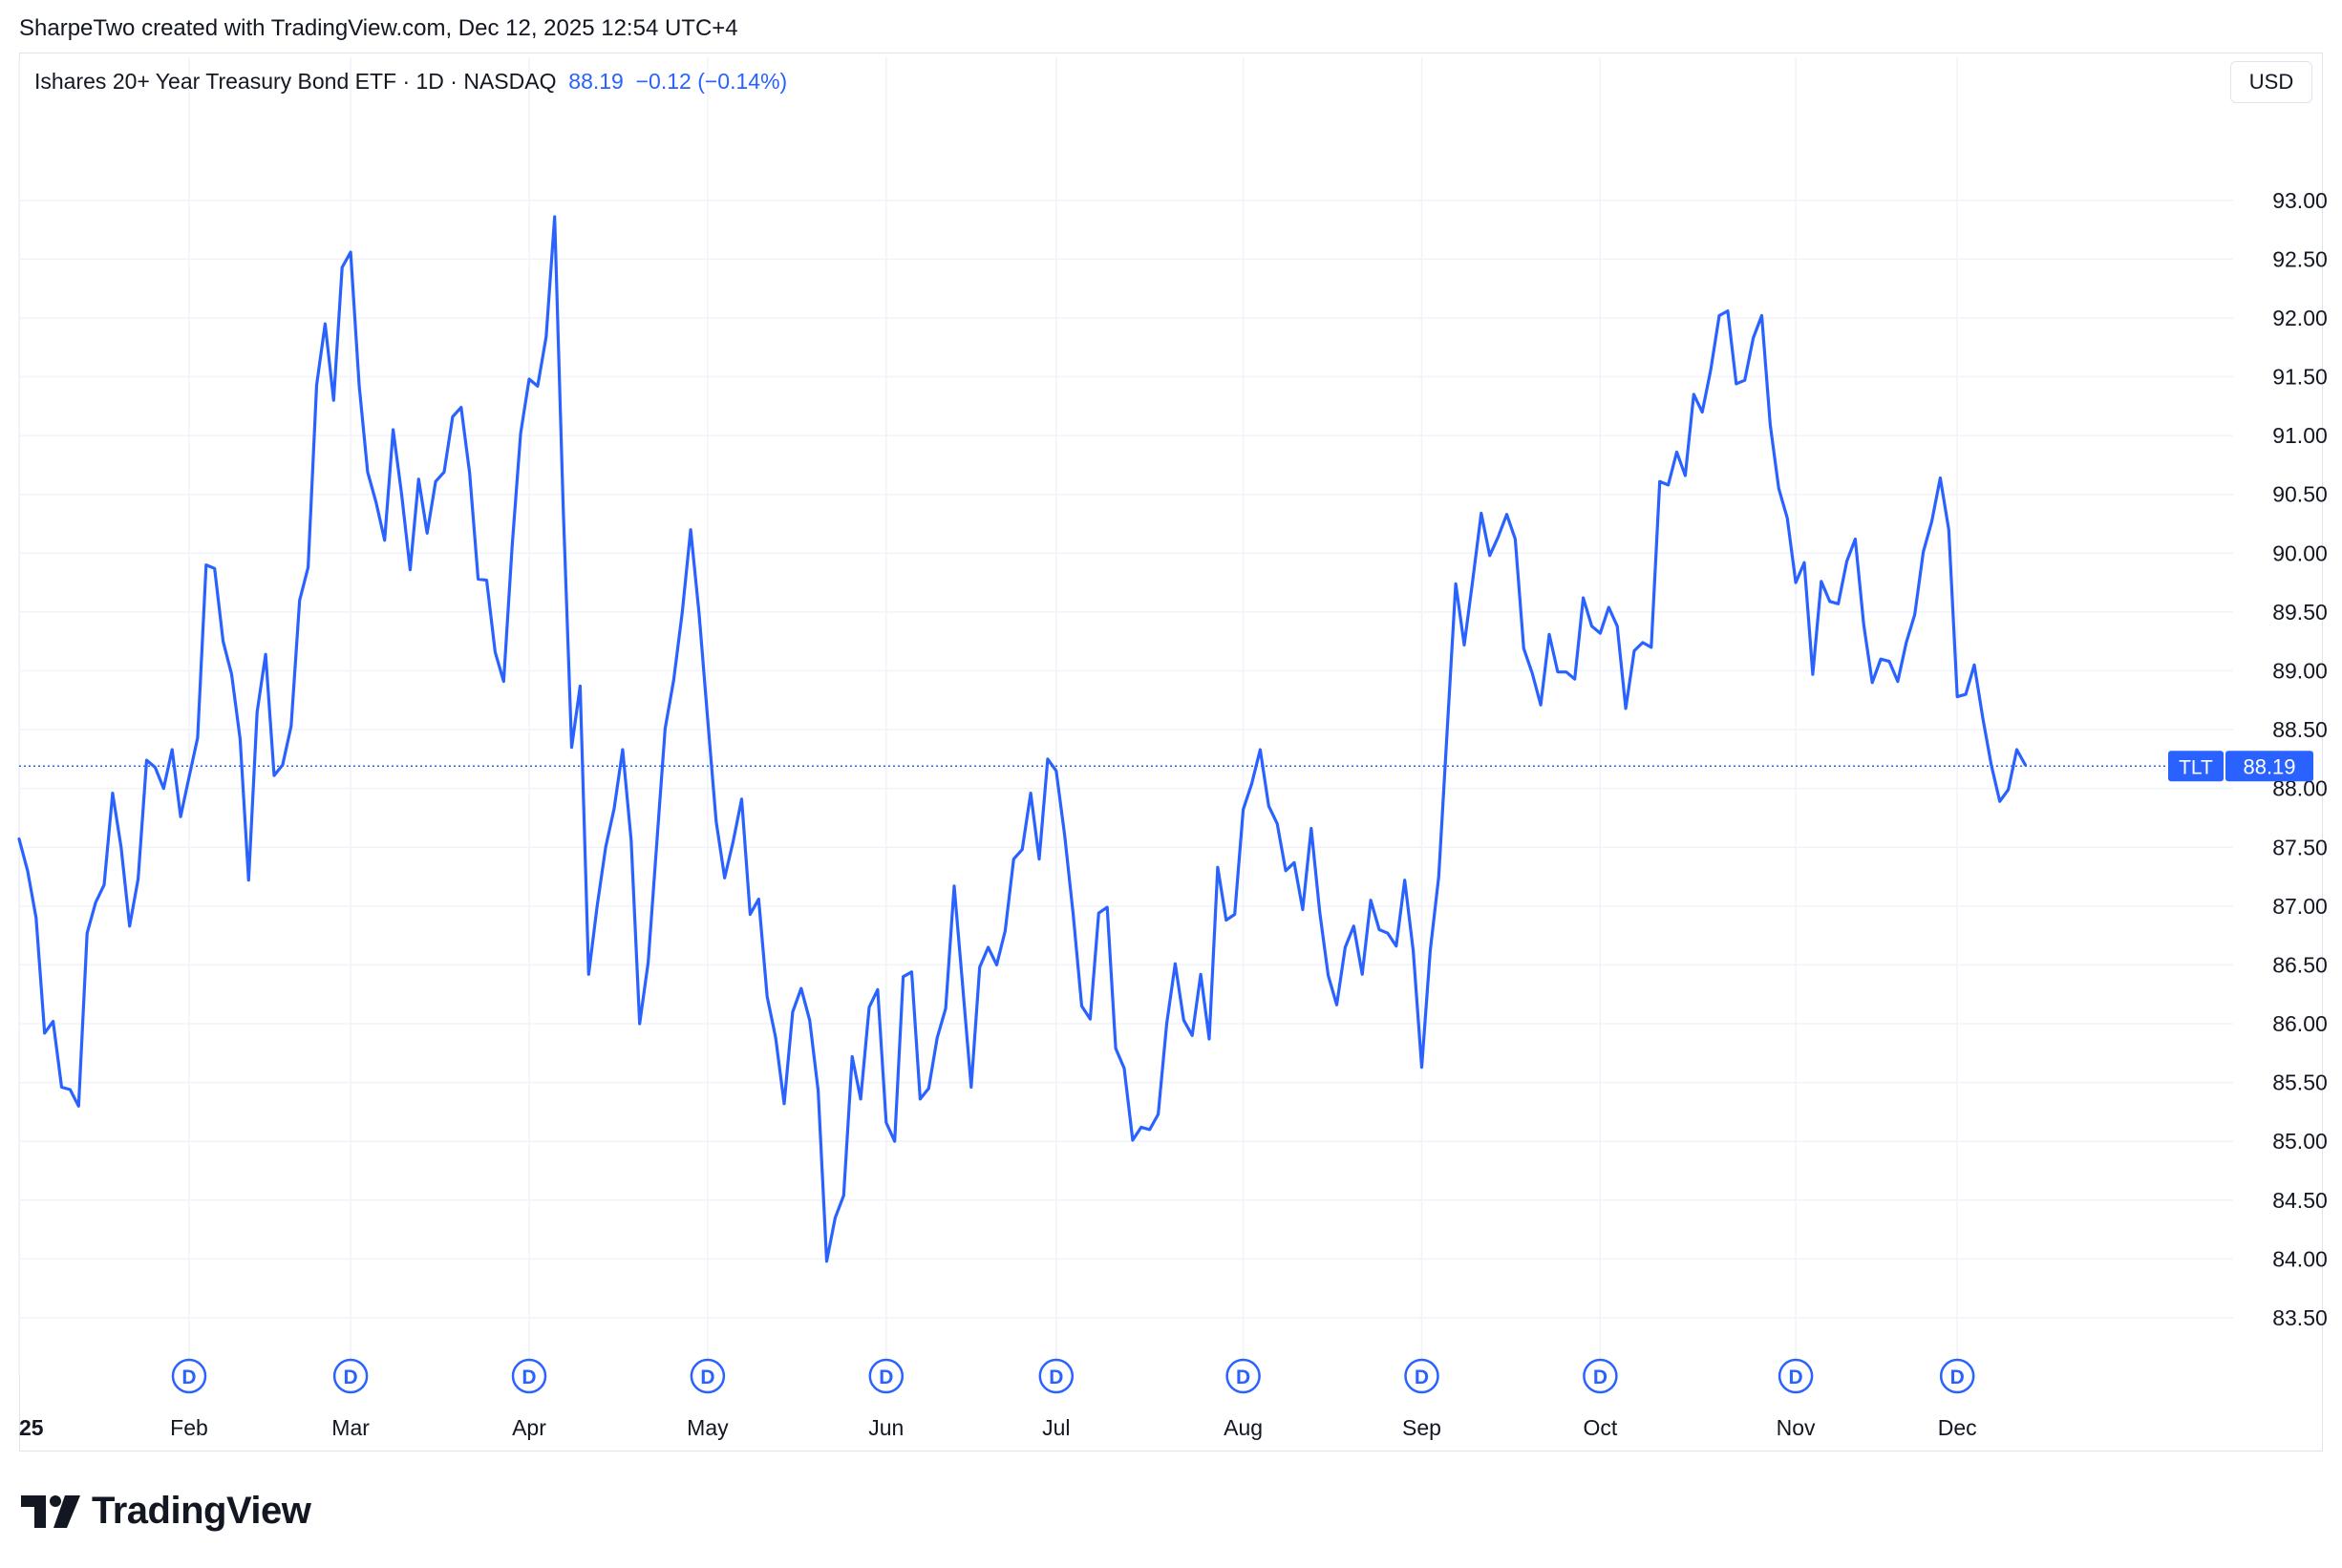 Image resolution: width=2342 pixels, height=1568 pixels. What do you see at coordinates (2300, 906) in the screenshot?
I see `y-tick-label: 87.00` at bounding box center [2300, 906].